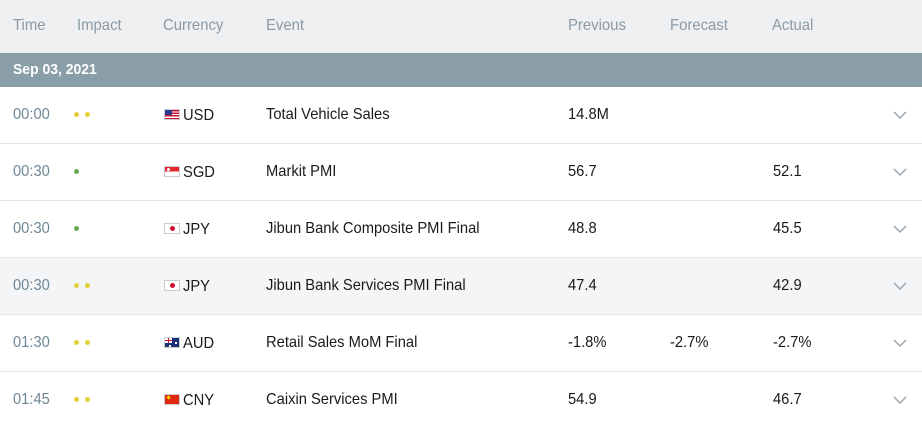  What do you see at coordinates (787, 399) in the screenshot?
I see `actual-value: 46.7` at bounding box center [787, 399].